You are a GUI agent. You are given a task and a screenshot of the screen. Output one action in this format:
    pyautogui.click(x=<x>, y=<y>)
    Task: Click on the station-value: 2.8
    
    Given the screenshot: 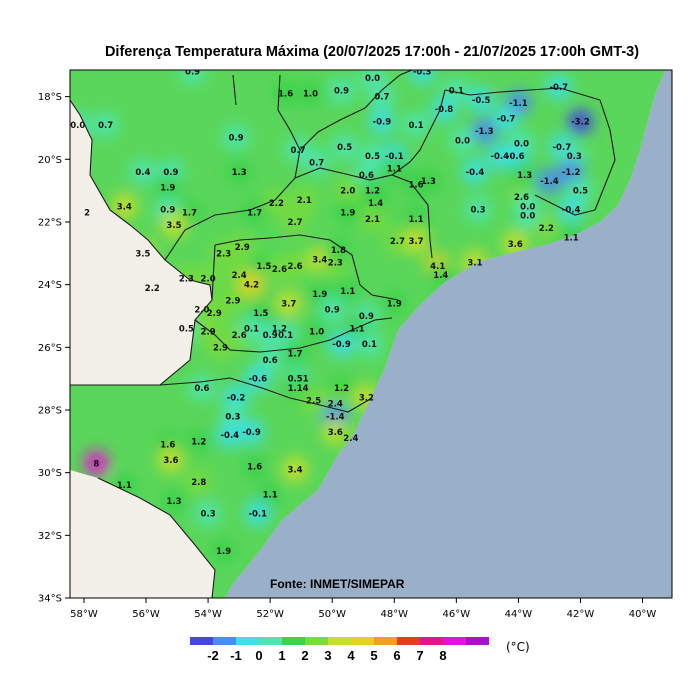 What is the action you would take?
    pyautogui.click(x=198, y=483)
    